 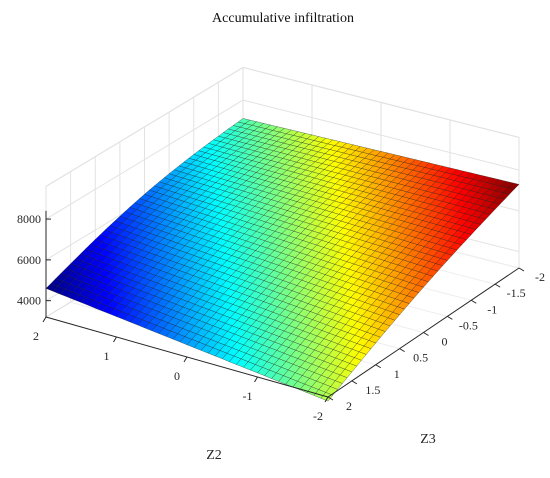 I want to click on y-tick-label: 0, so click(x=445, y=342).